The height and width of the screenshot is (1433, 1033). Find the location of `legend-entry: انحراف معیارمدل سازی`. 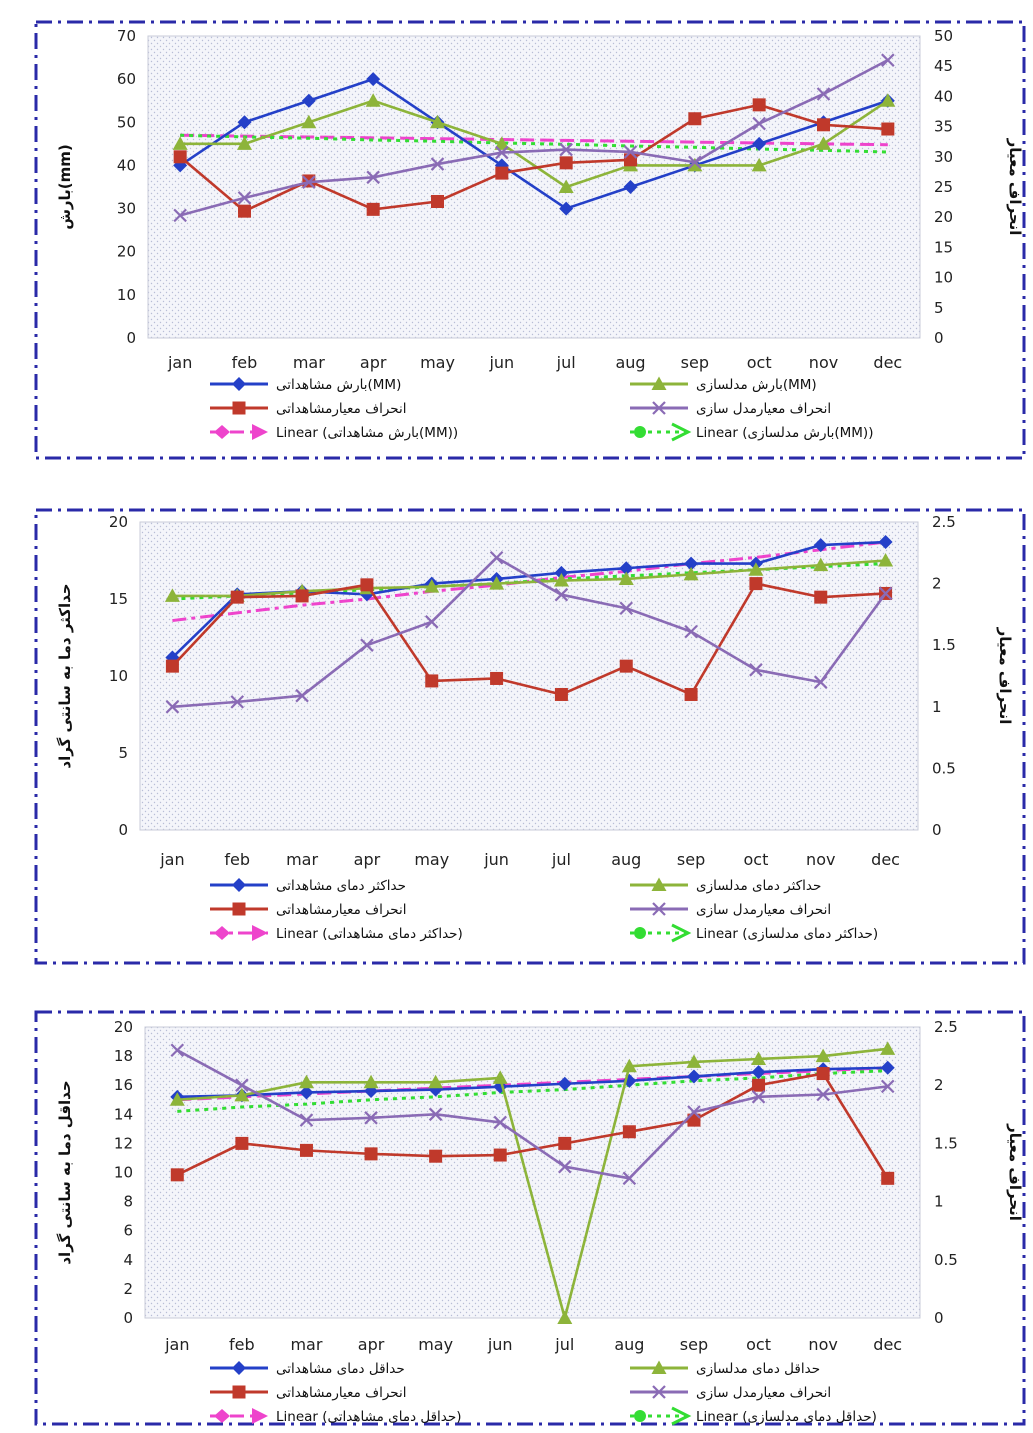

legend-entry: انحراف معیارمدل سازی is located at coordinates (730, 409).